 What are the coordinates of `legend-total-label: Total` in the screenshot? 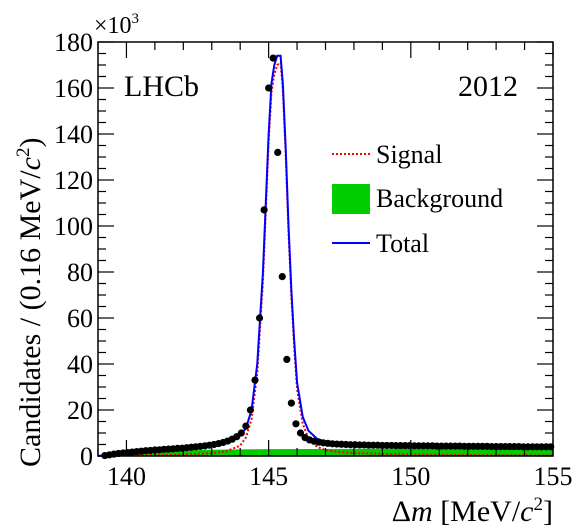 It's located at (402, 243).